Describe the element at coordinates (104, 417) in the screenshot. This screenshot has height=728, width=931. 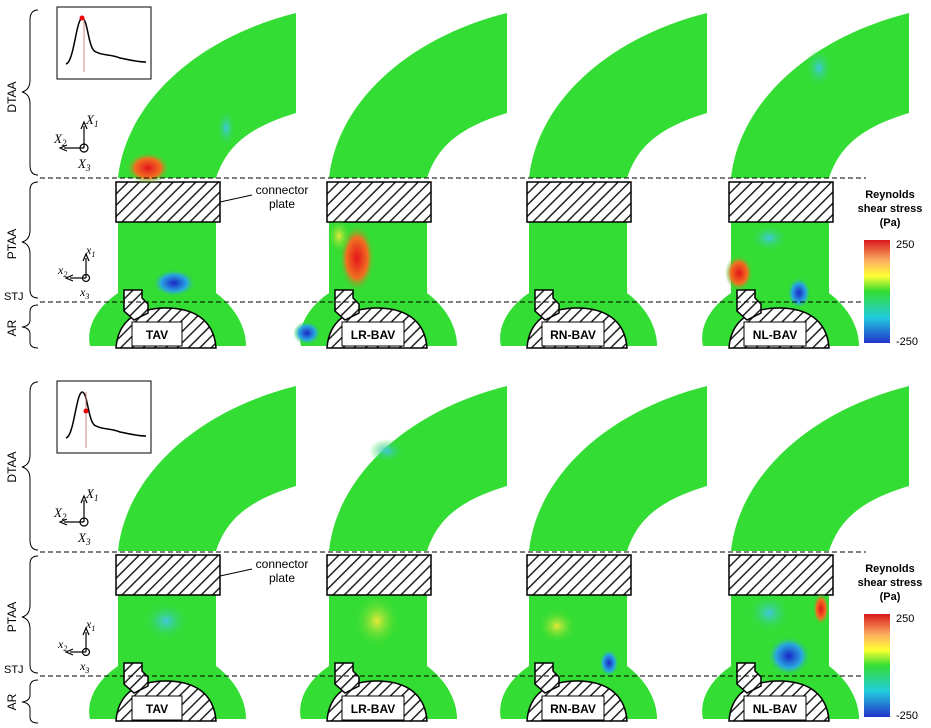
I see `waveform-inset-lower` at that location.